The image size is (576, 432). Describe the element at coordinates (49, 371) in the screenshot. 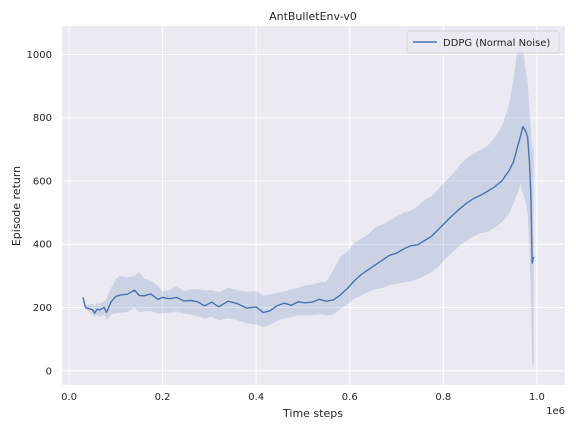

I see `y-tick-label: 0` at that location.